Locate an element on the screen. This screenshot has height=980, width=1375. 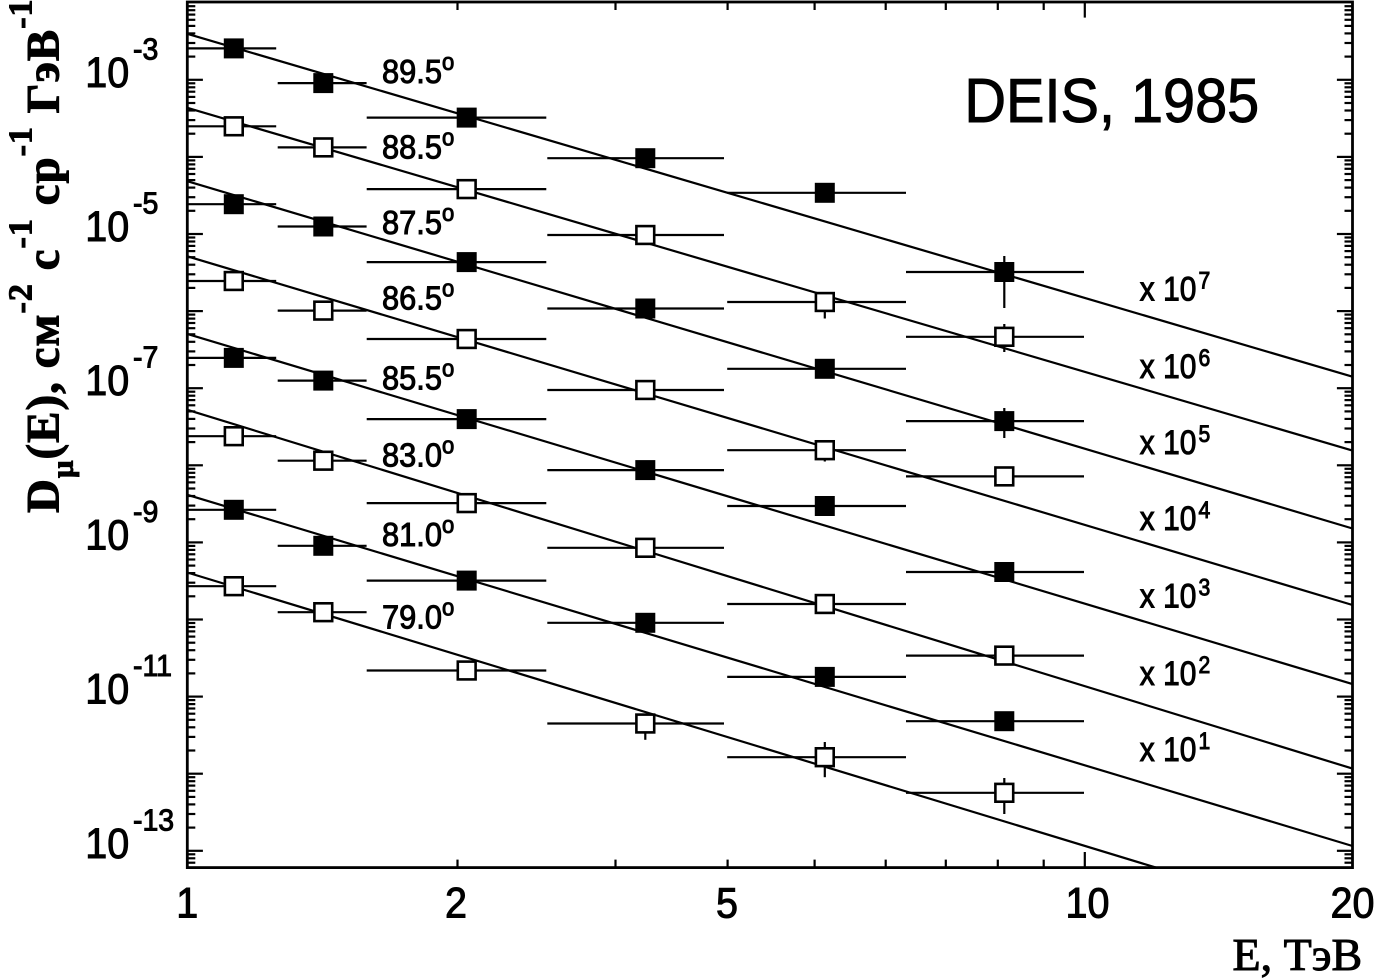
svg-text: x 104 is located at coordinates (1175, 517).